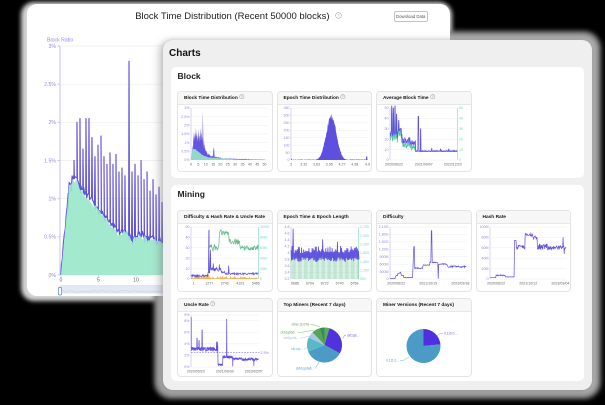 This screenshot has width=605, height=405. What do you see at coordinates (286, 240) in the screenshot?
I see `svg-text: 4.4` at bounding box center [286, 240].